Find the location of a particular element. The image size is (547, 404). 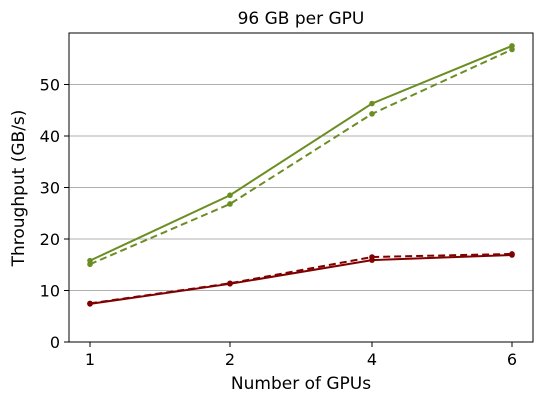

x-tick-label: 4 is located at coordinates (372, 359).